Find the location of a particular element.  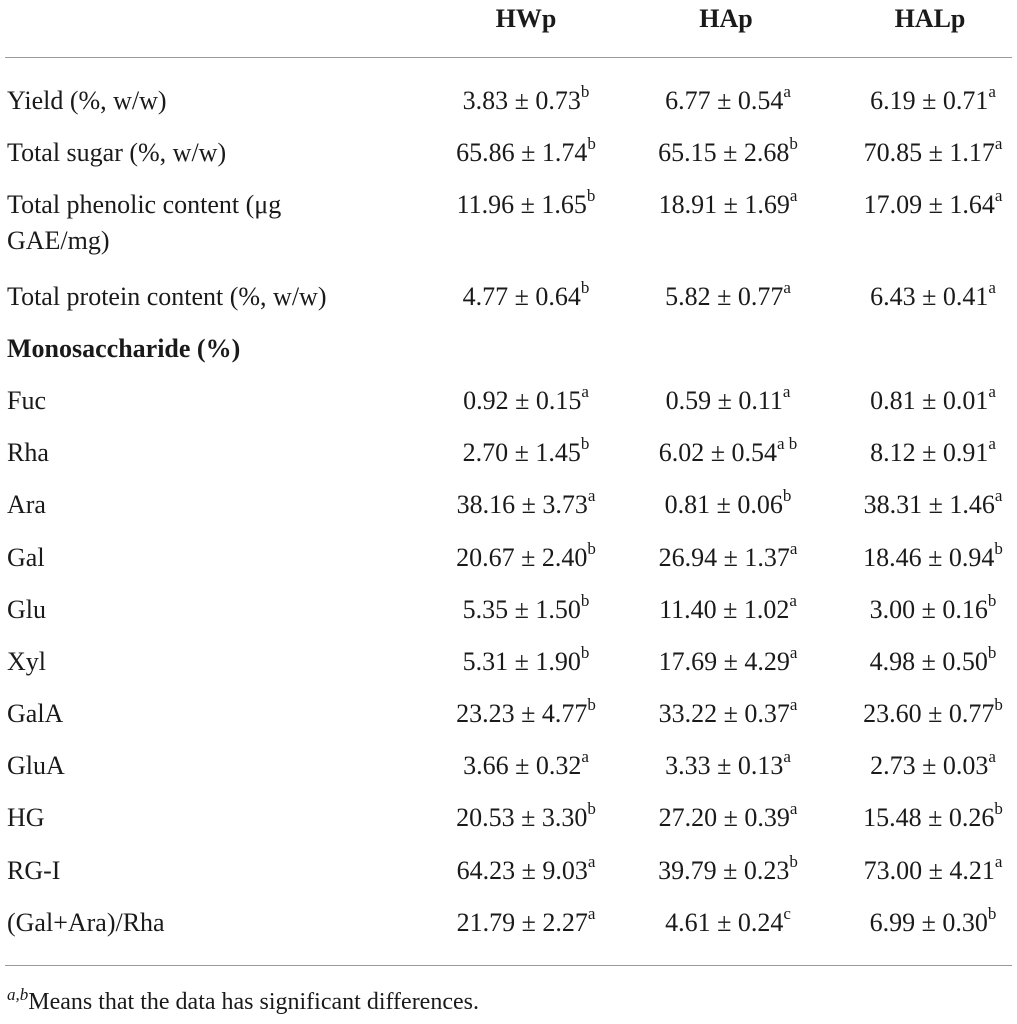

table-cell: 18.91 ± 1.69a is located at coordinates (728, 205).